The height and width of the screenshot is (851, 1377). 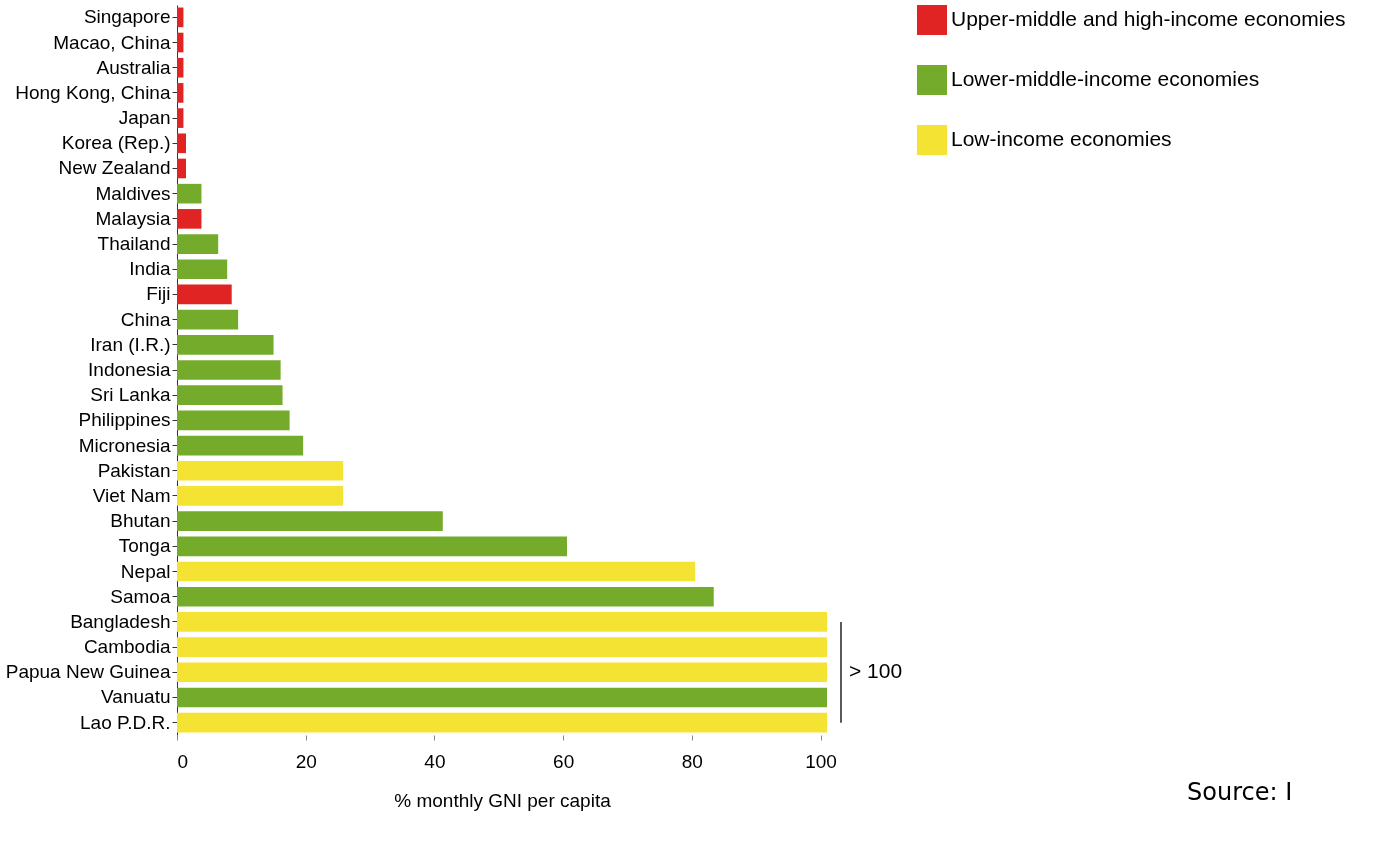 I want to click on x-tick-label: 80, so click(x=692, y=761).